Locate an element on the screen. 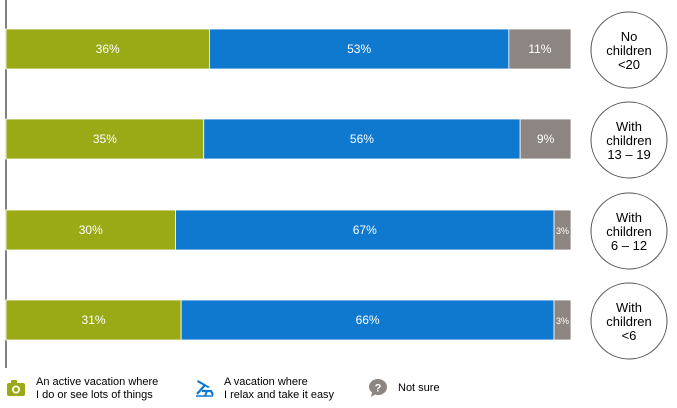  bar-data-label: 53% is located at coordinates (359, 49).